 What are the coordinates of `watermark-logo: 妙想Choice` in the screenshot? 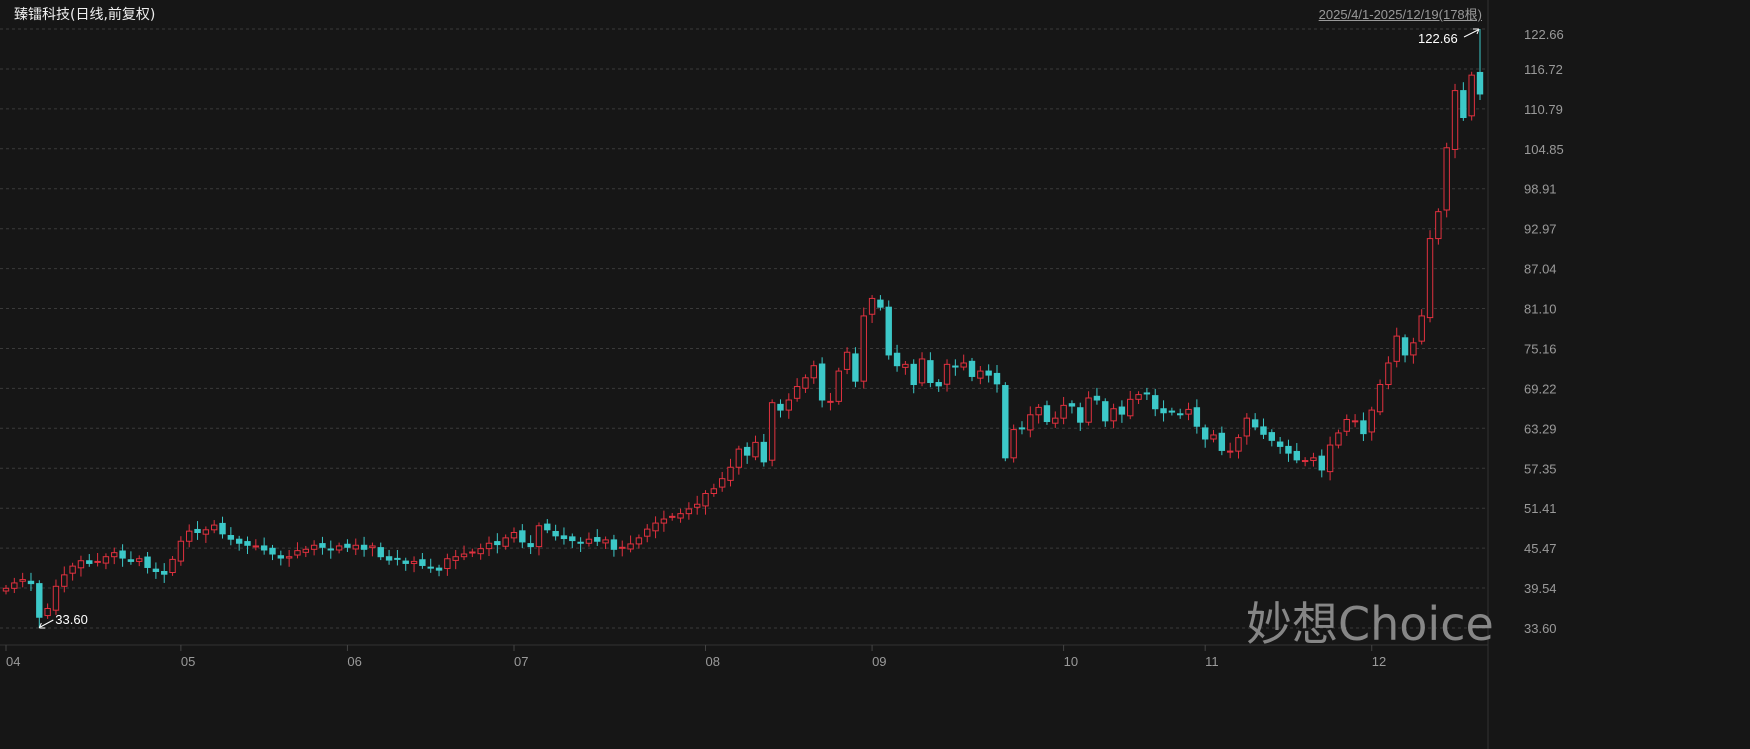 It's located at (1370, 624).